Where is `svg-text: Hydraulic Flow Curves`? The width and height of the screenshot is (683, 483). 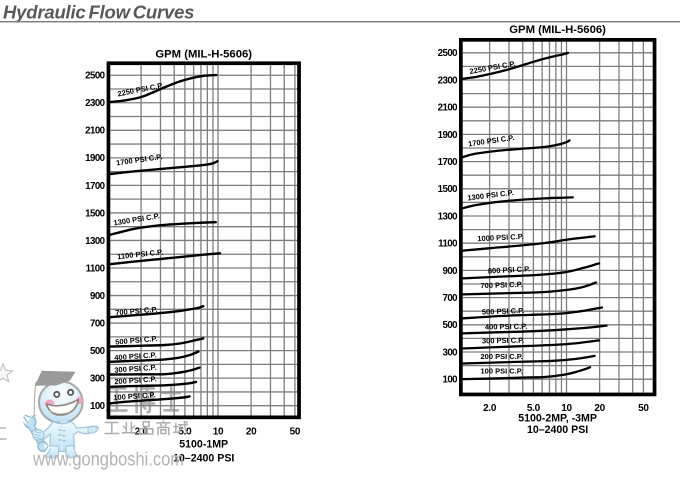 svg-text: Hydraulic Flow Curves is located at coordinates (98, 12).